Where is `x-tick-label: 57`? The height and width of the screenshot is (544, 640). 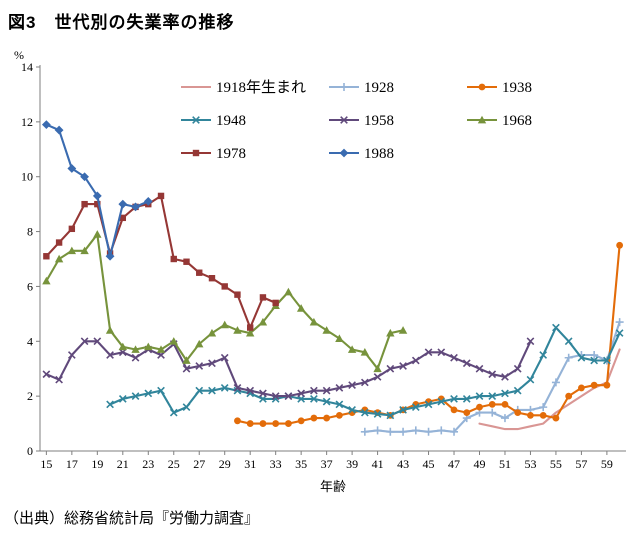
x-tick-label: 57 is located at coordinates (581, 464).